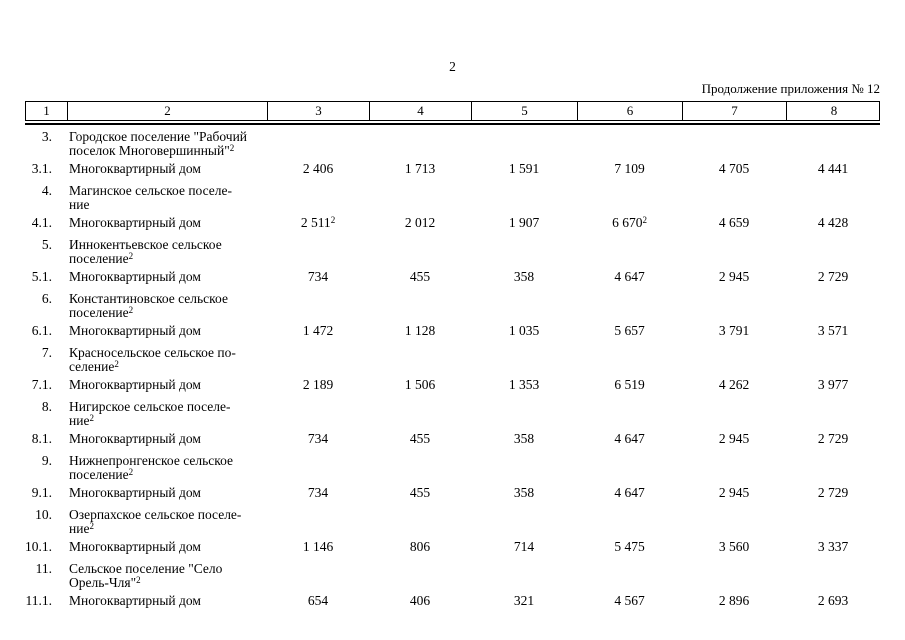 This screenshot has height=640, width=905. What do you see at coordinates (81, 420) in the screenshot?
I see `row-name-line: ние2` at bounding box center [81, 420].